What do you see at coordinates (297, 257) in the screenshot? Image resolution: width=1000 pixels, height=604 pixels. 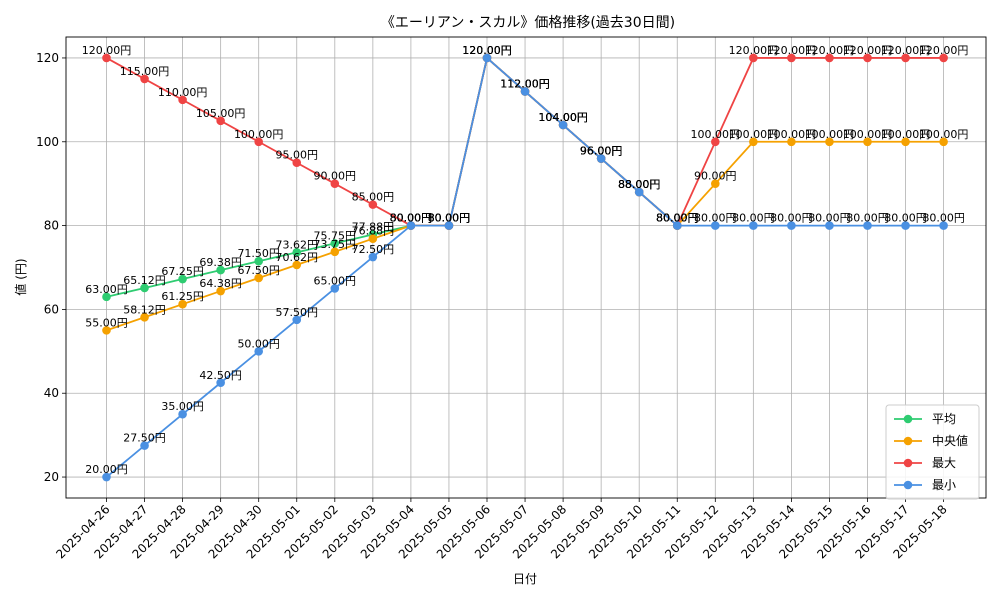 I see `data-label: 70.62円` at bounding box center [297, 257].